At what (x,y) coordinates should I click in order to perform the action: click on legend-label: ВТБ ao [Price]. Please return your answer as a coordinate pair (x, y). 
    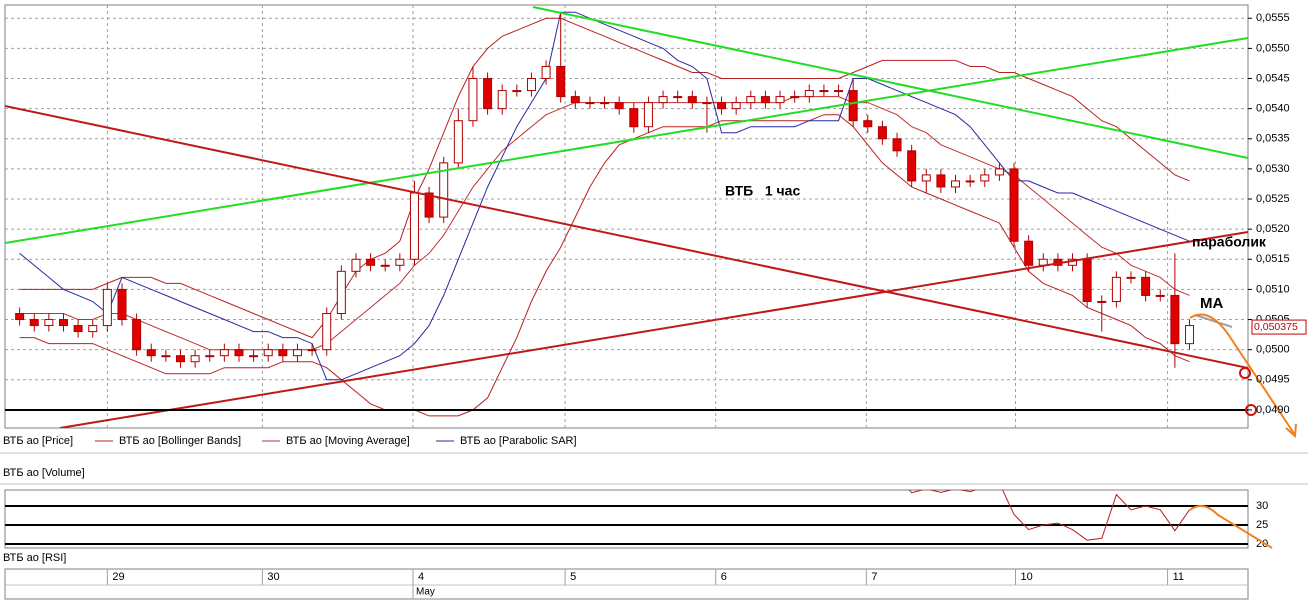
    Looking at the image, I should click on (38, 441).